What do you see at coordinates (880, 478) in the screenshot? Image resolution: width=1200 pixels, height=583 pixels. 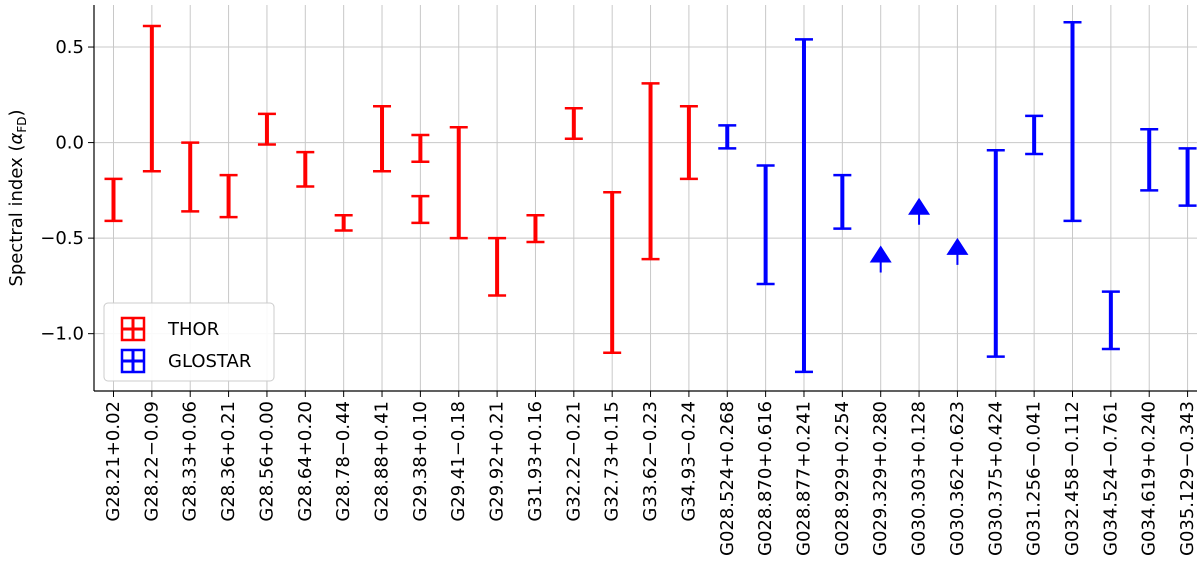 I see `x-tick-label: G029.329+0.280` at bounding box center [880, 478].